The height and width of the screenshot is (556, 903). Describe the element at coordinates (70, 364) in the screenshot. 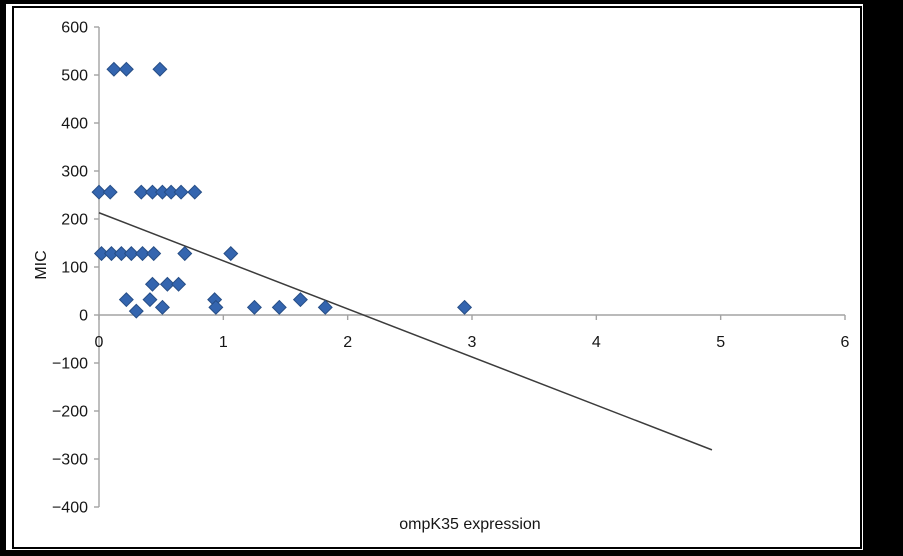

I see `y-tick-label: −100` at that location.